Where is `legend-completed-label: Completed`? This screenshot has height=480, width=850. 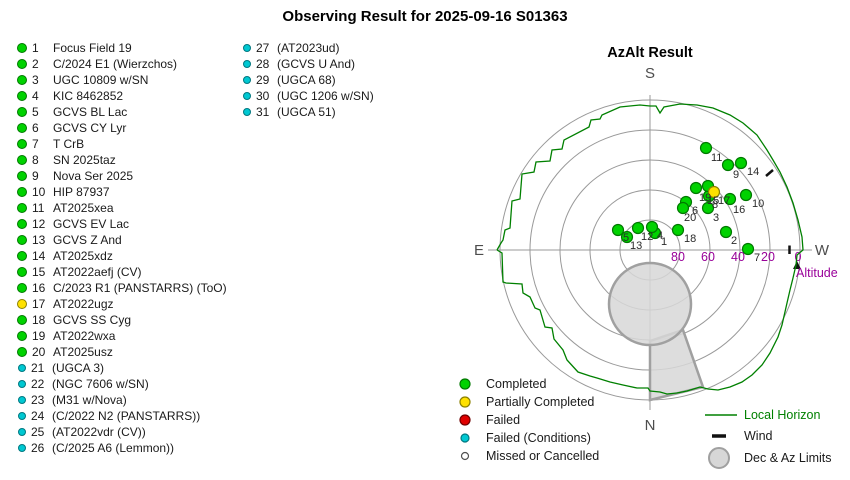 legend-completed-label: Completed is located at coordinates (516, 384).